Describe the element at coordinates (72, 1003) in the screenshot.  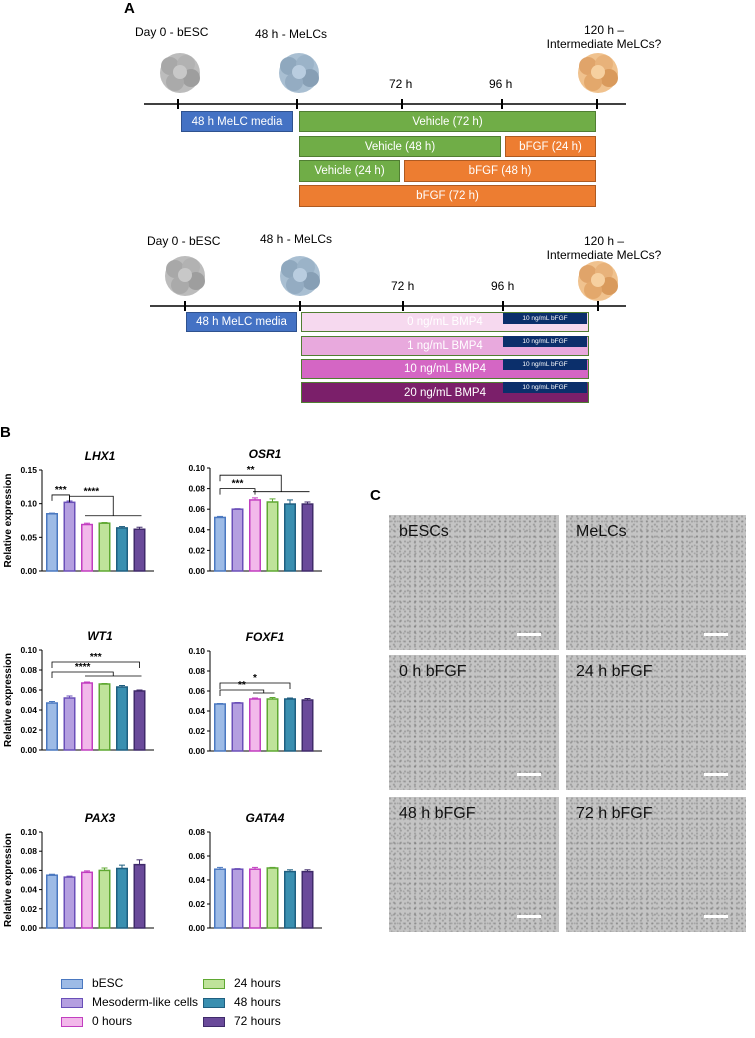
I see `legend-swatch-mesoderm` at that location.